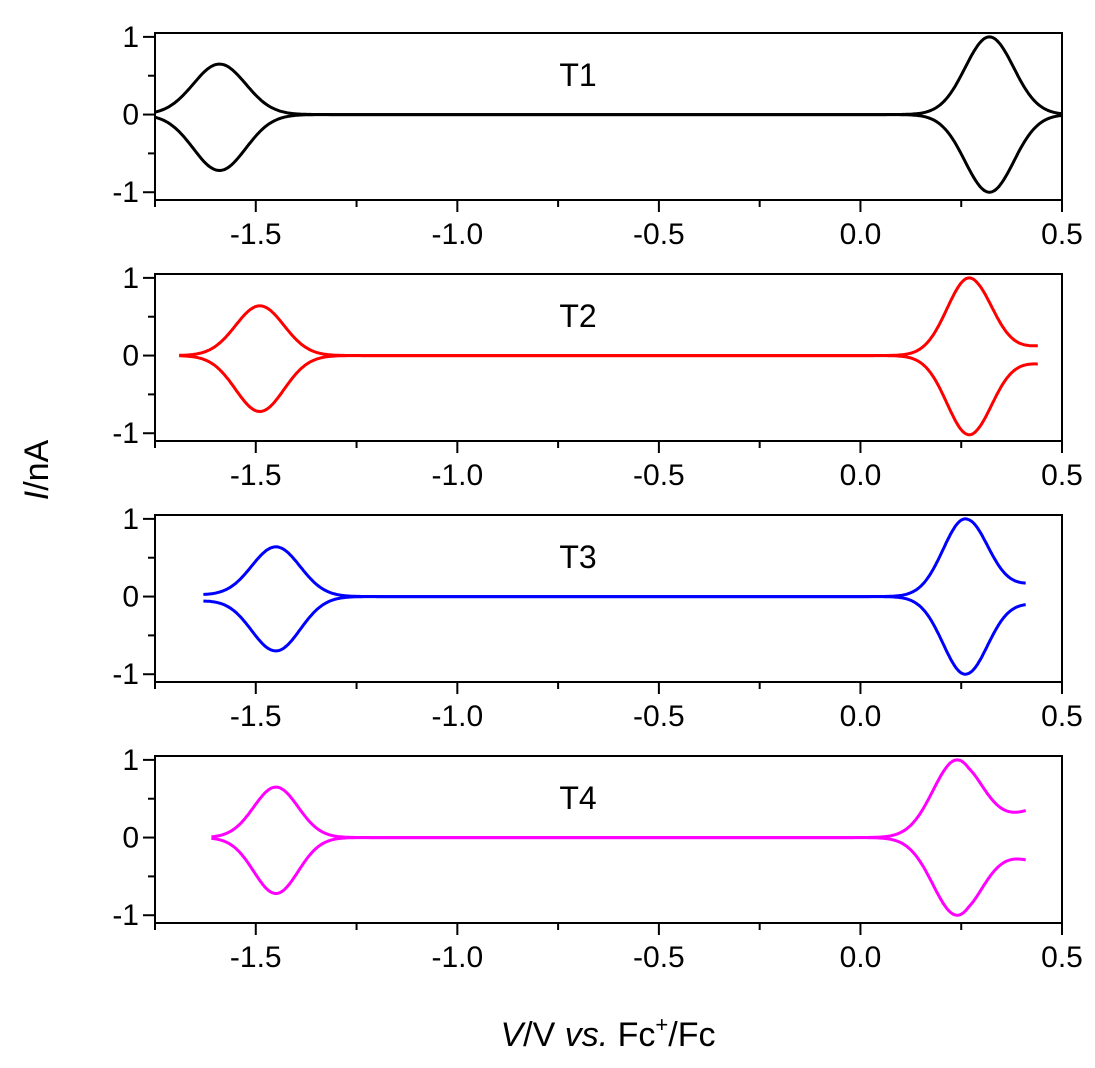 The height and width of the screenshot is (1068, 1095). What do you see at coordinates (607, 1033) in the screenshot?
I see `x-axis-label: V/V vs. Fc+/Fc` at bounding box center [607, 1033].